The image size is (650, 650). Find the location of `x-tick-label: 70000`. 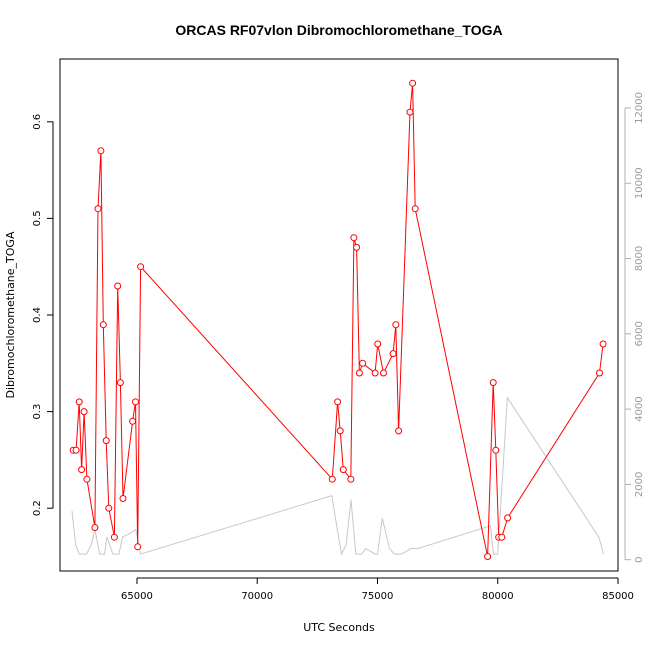

x-tick-label: 70000 is located at coordinates (257, 596).